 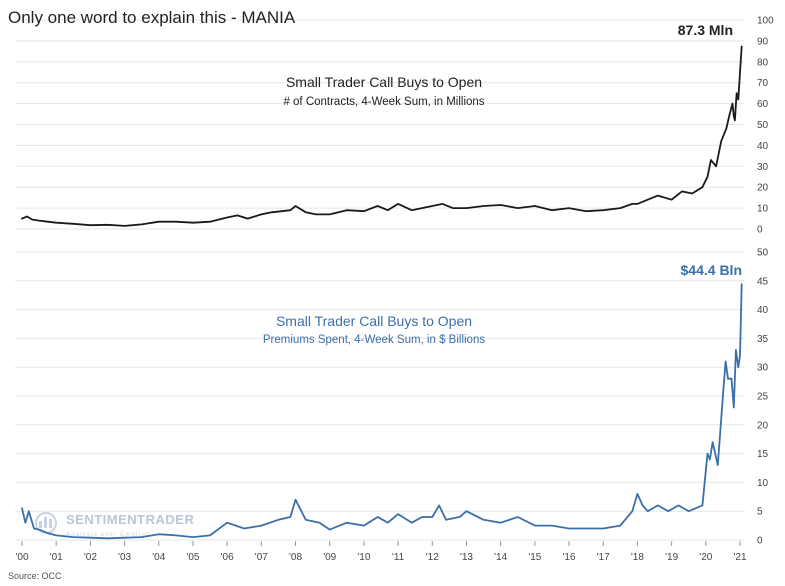 I want to click on bottom-y-tick-label: 15, so click(x=763, y=454).